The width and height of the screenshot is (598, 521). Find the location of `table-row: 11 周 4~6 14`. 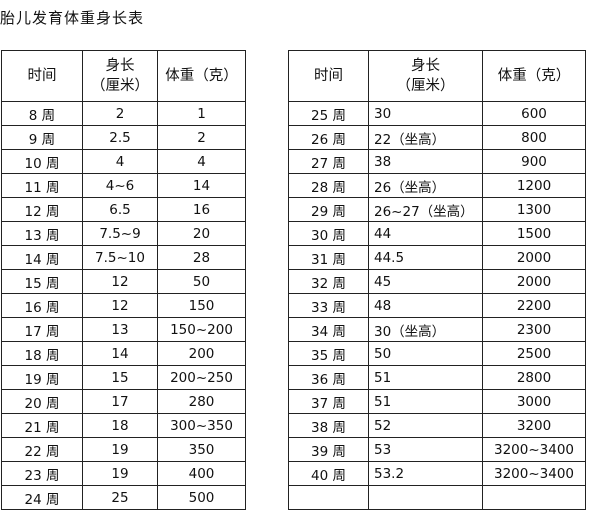

table-row: 11 周 4~6 14 is located at coordinates (123, 185).